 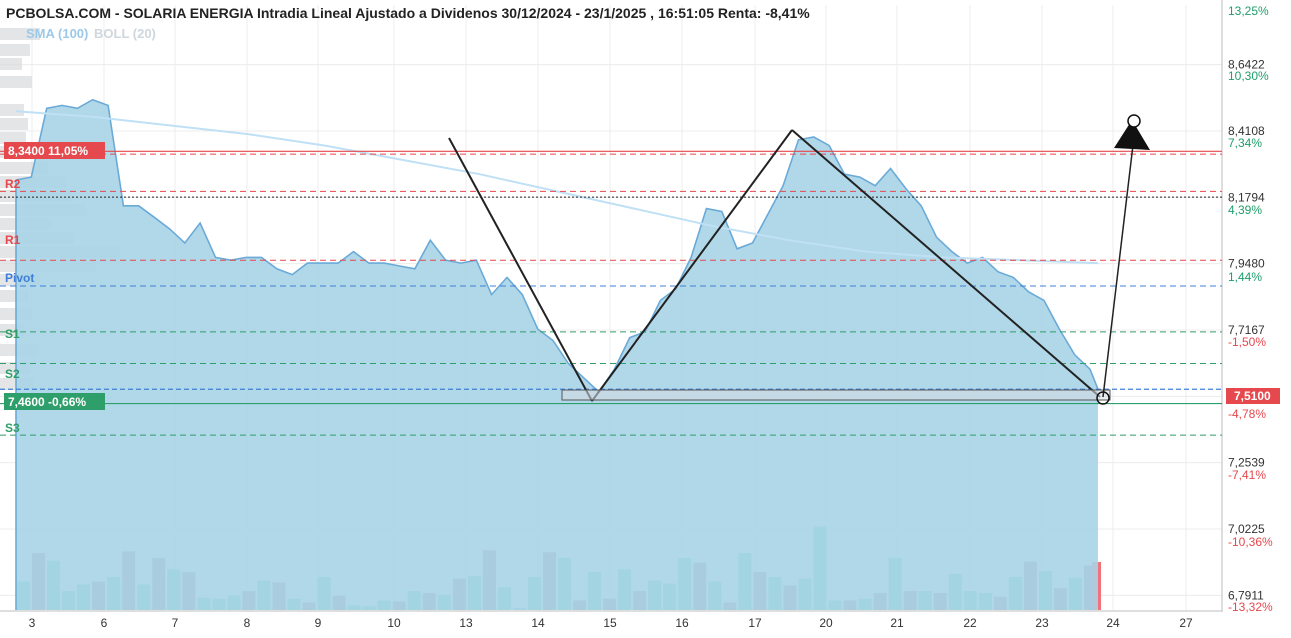 What do you see at coordinates (1245, 143) in the screenshot?
I see `y-tick-pct: 7,34%` at bounding box center [1245, 143].